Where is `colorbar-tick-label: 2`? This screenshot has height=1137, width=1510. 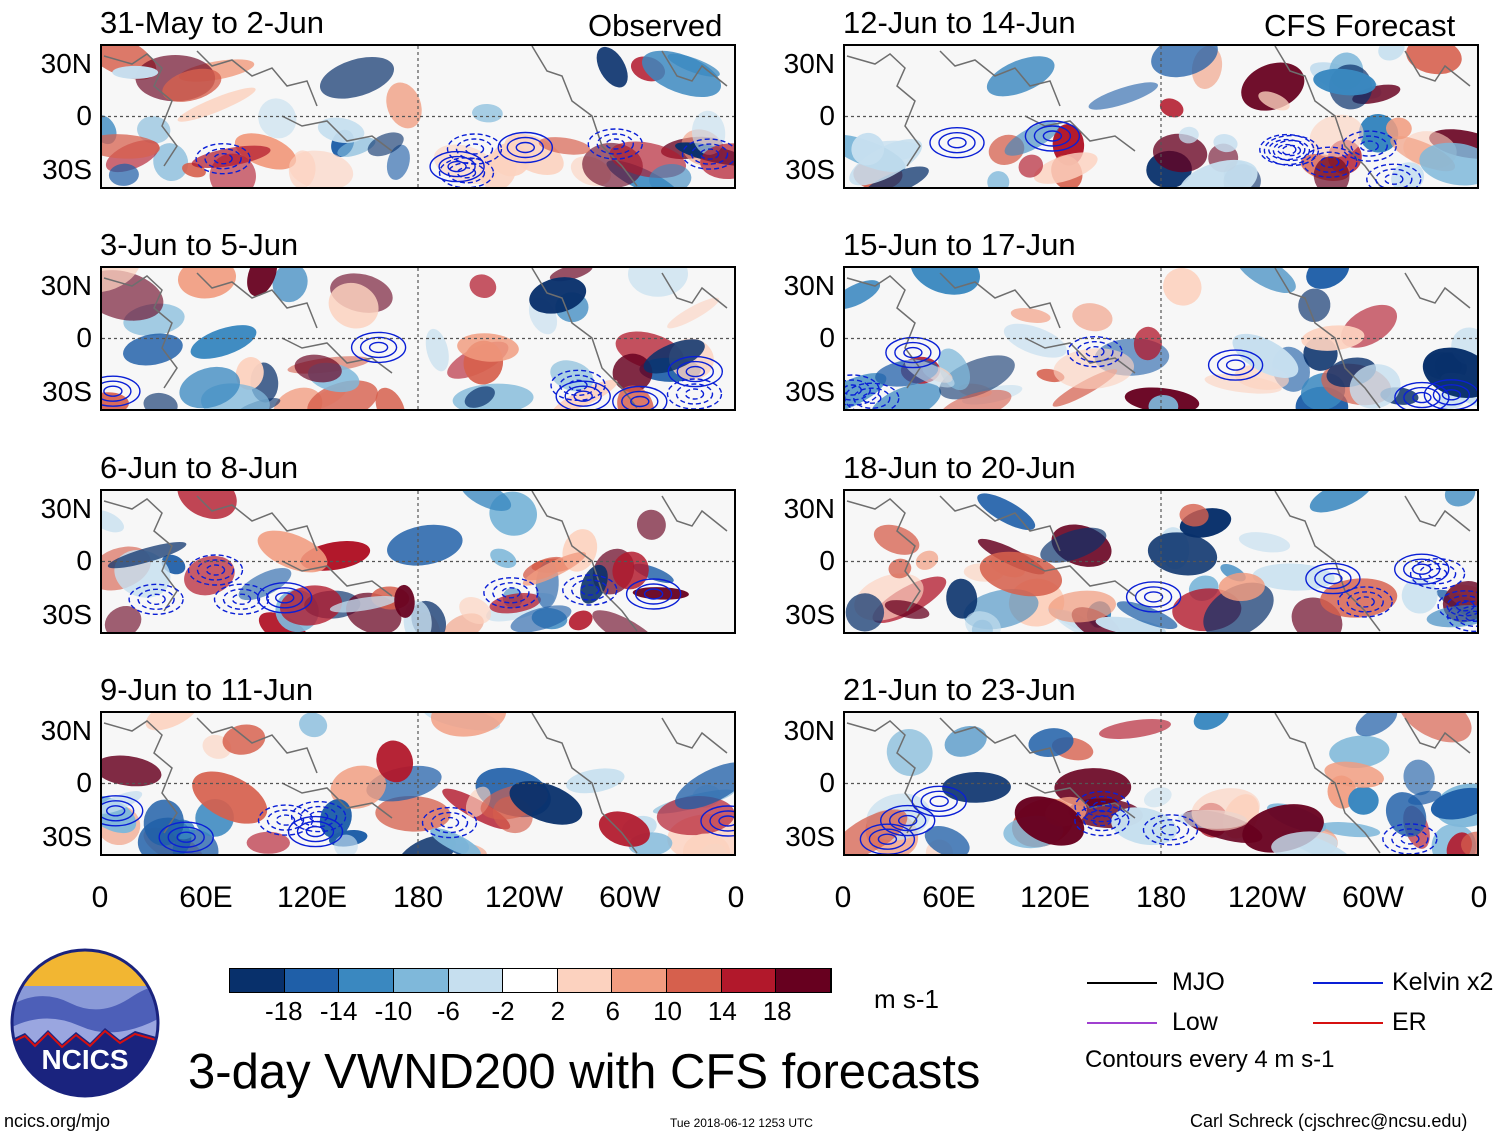
colorbar-tick-label: 2 is located at coordinates (558, 1011).